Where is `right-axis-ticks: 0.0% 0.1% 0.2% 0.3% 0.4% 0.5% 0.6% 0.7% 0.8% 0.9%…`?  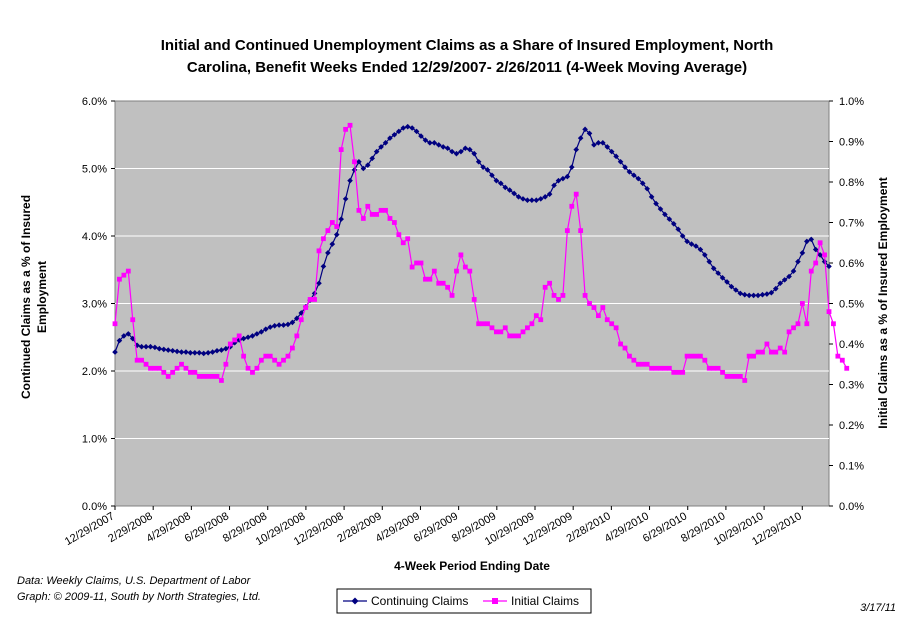
right-axis-ticks: 0.0% 0.1% 0.2% 0.3% 0.4% 0.5% 0.6% 0.7% 0.8% 0.9%… is located at coordinates (846, 304).